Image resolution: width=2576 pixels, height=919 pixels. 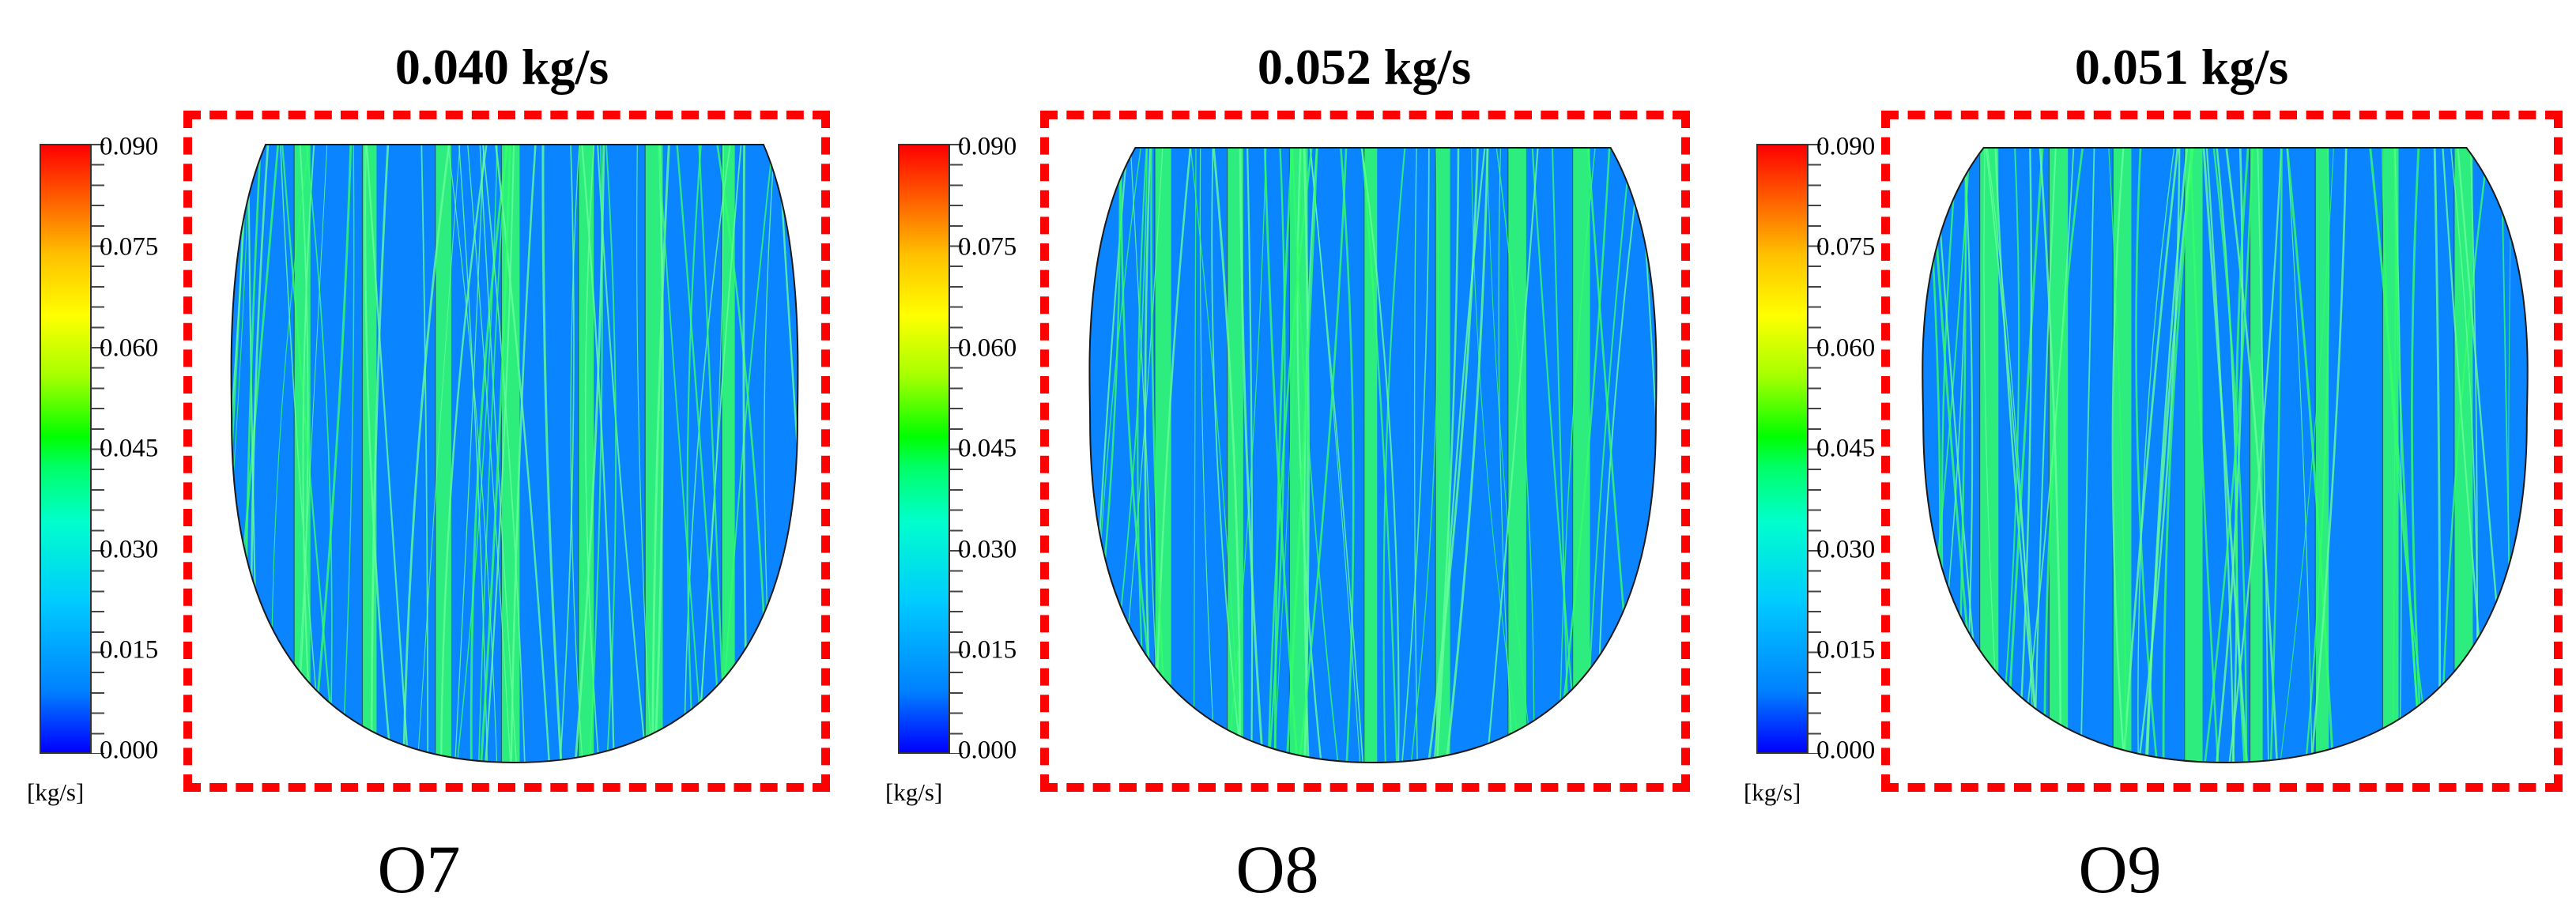 What do you see at coordinates (501, 67) in the screenshot?
I see `flow-rate-title: 0.040 kg/s` at bounding box center [501, 67].